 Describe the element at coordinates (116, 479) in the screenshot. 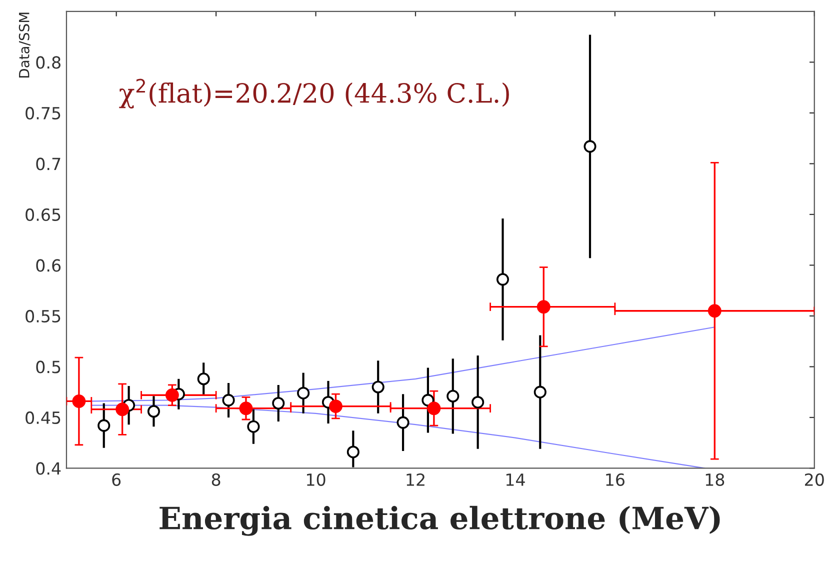

I see `x-tick-label: 6` at that location.